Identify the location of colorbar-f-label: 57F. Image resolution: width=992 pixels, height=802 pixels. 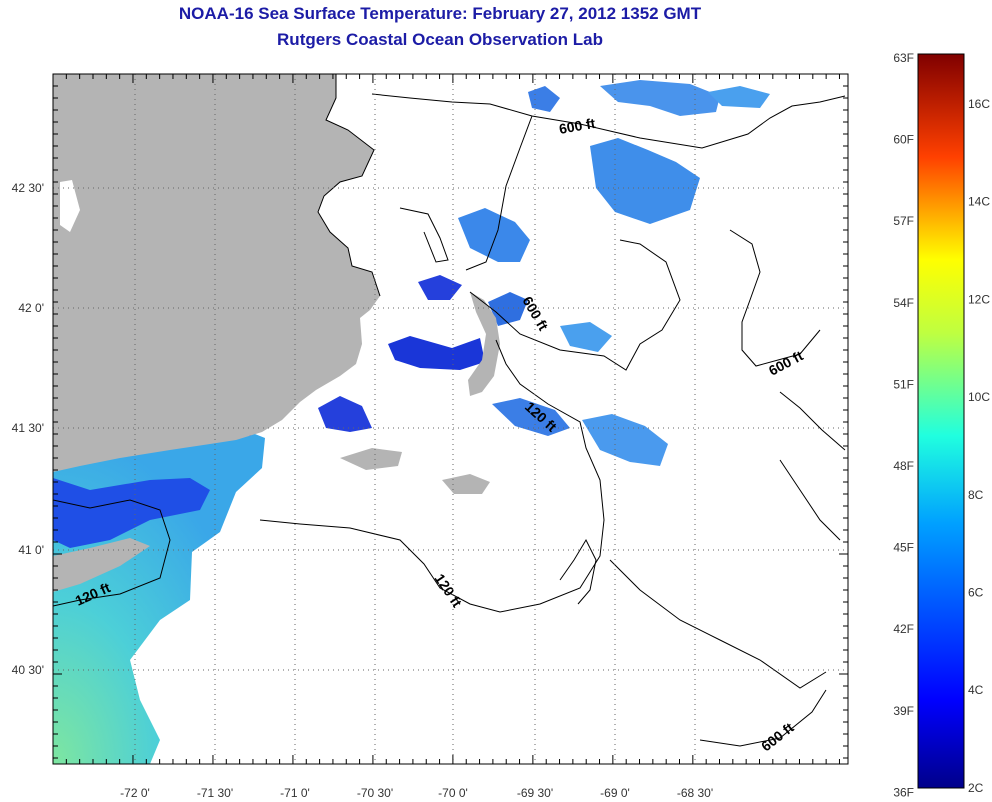
(903, 221).